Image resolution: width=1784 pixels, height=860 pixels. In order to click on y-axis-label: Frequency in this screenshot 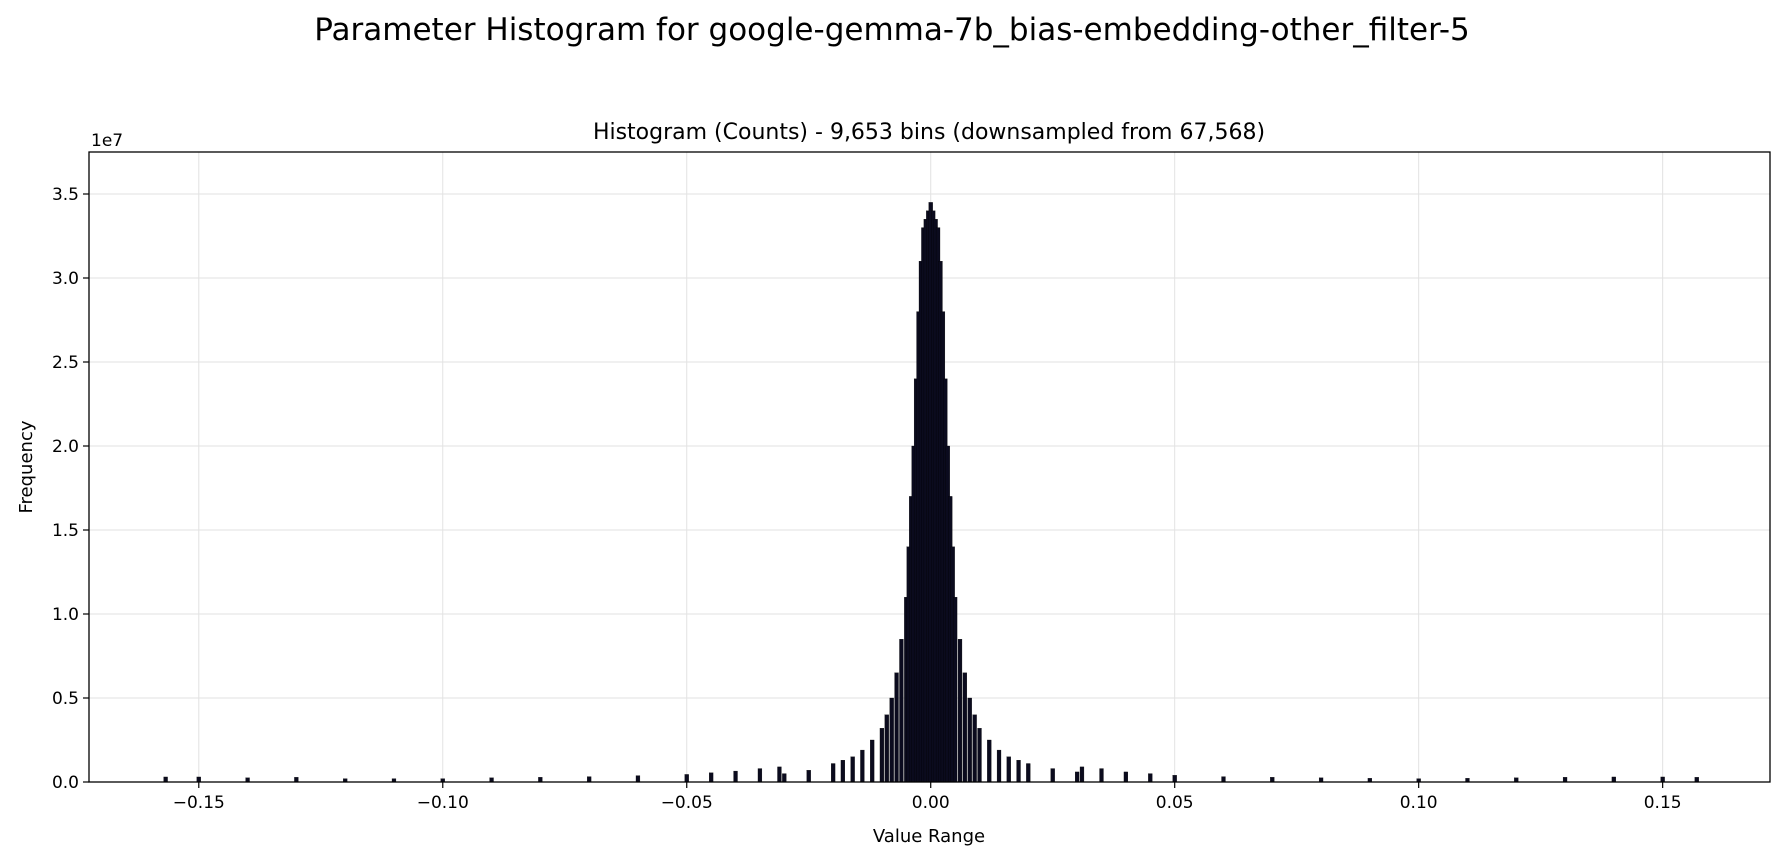, I will do `click(26, 466)`.